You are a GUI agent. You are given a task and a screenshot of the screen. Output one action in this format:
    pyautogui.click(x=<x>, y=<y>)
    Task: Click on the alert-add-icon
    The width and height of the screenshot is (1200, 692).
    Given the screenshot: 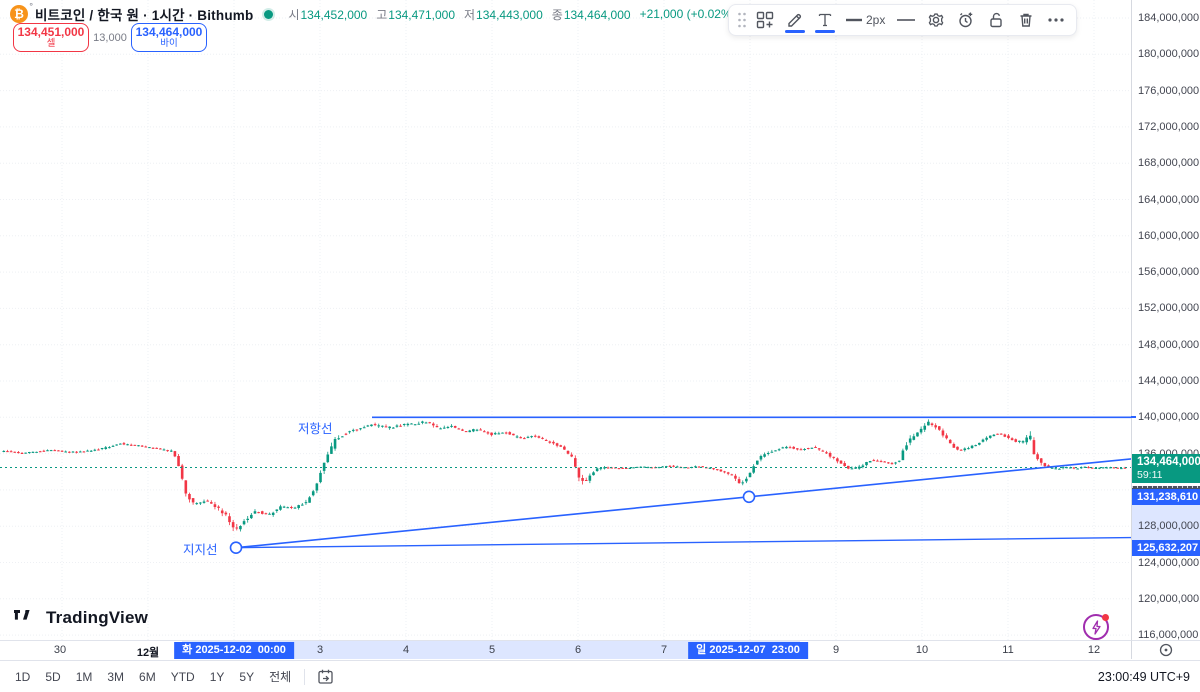 What is the action you would take?
    pyautogui.click(x=966, y=20)
    